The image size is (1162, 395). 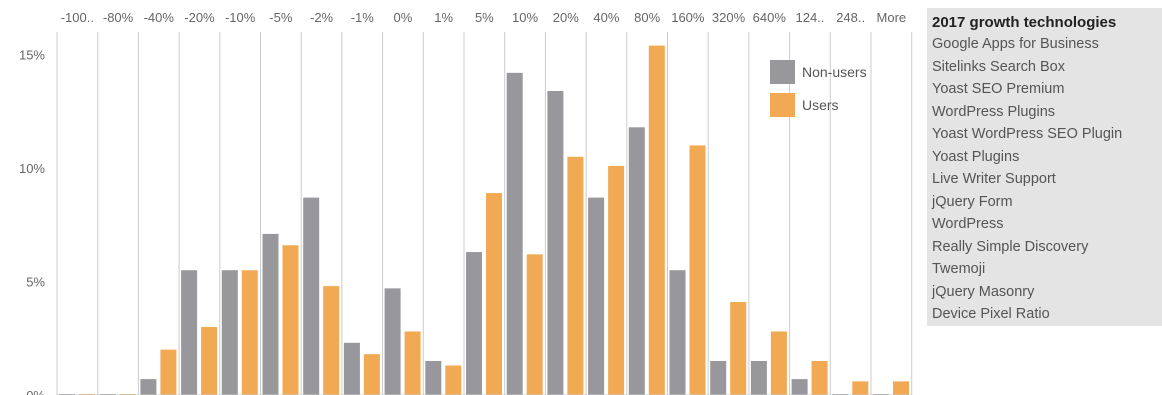 What do you see at coordinates (688, 17) in the screenshot?
I see `x-tick-label: 160%` at bounding box center [688, 17].